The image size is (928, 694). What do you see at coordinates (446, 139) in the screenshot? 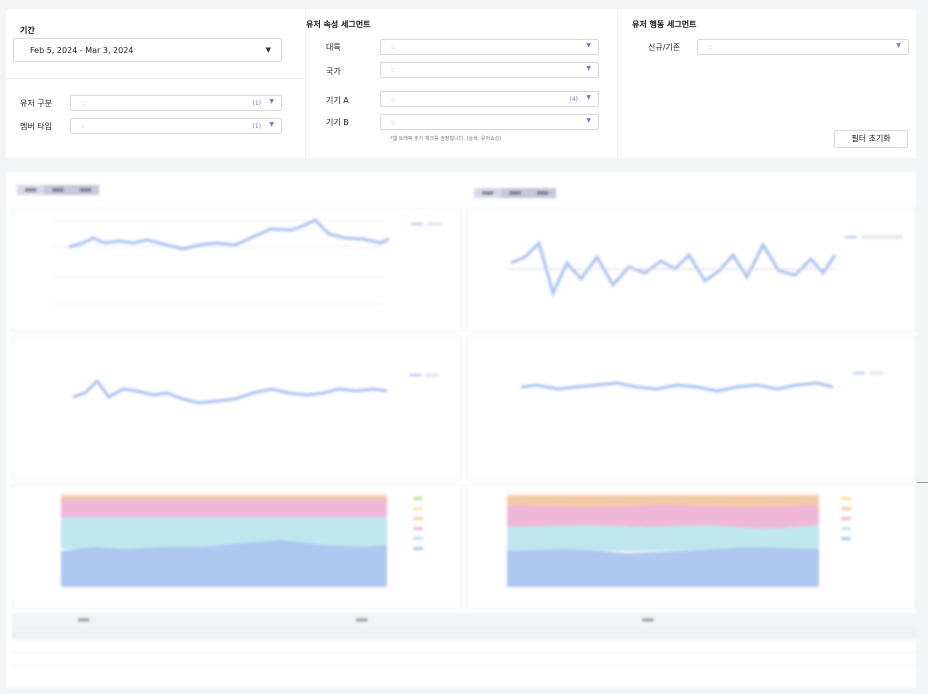
I see `attr-hint-text: *웹 트래픽 추가 체크를 권장합니다. (상세: 유저속성)` at bounding box center [446, 139].